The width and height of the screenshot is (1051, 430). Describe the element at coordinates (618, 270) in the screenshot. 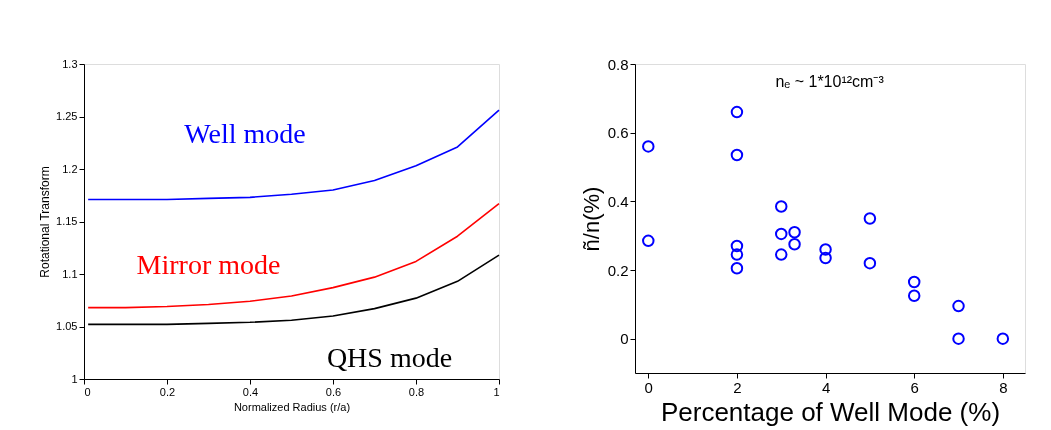

I see `y-tick-label: 0.2` at that location.